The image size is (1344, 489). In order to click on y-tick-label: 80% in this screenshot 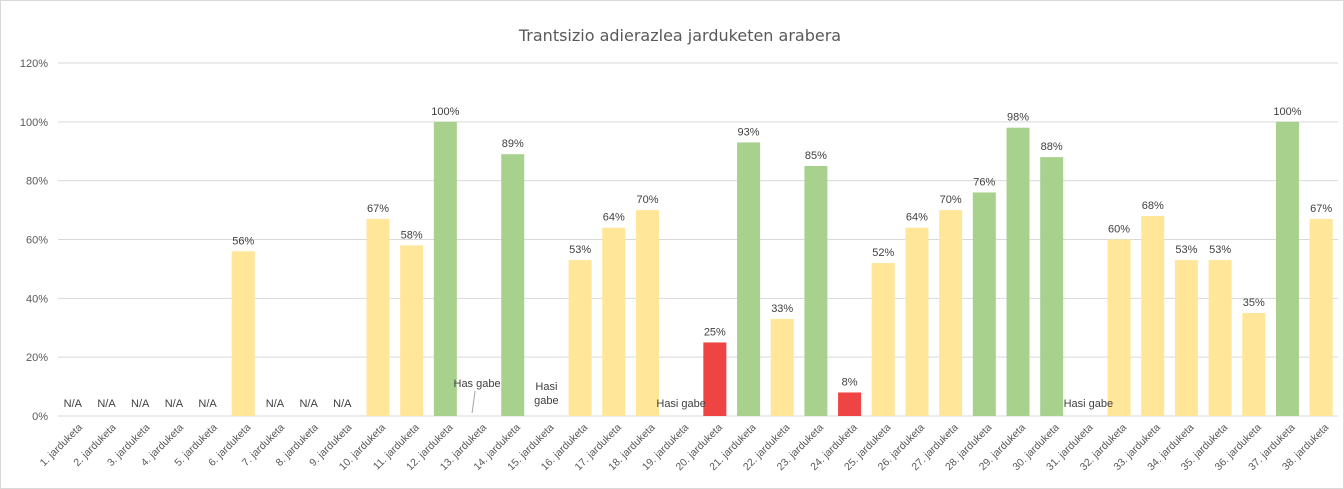, I will do `click(37, 182)`.